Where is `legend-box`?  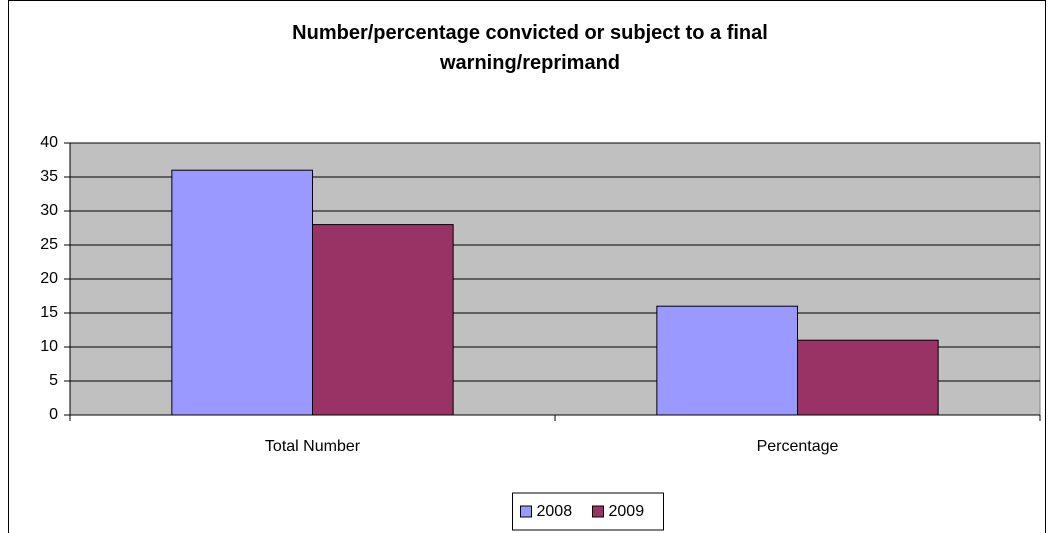
legend-box is located at coordinates (588, 511).